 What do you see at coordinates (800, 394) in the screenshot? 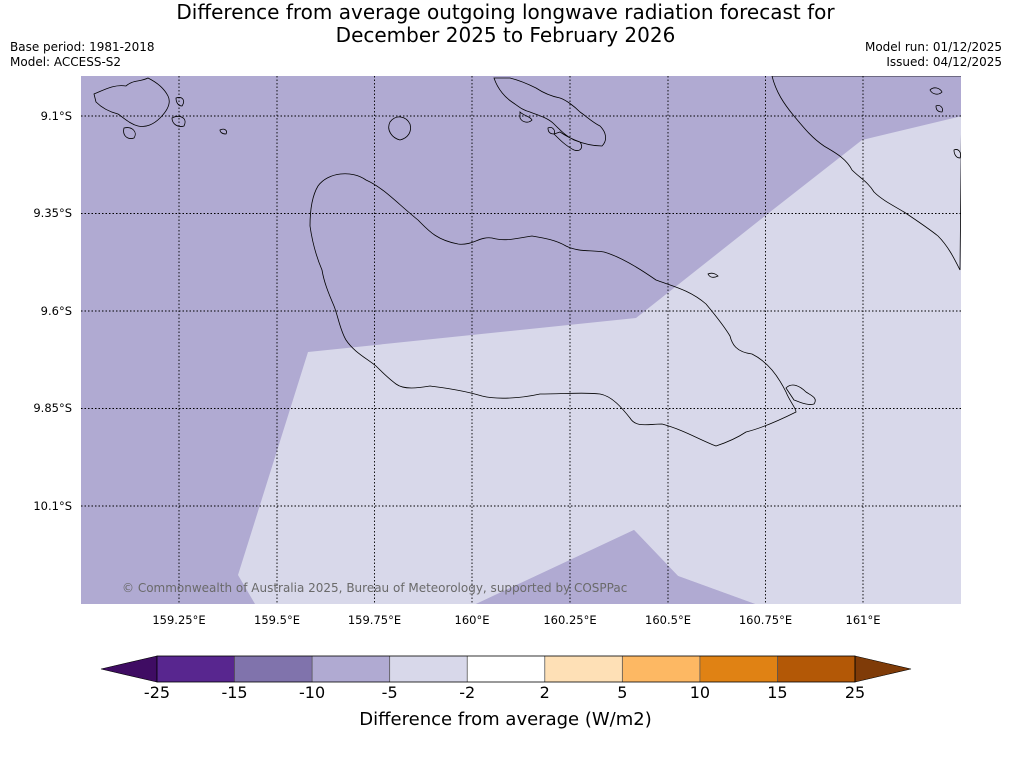
I see `coastline-east-point` at bounding box center [800, 394].